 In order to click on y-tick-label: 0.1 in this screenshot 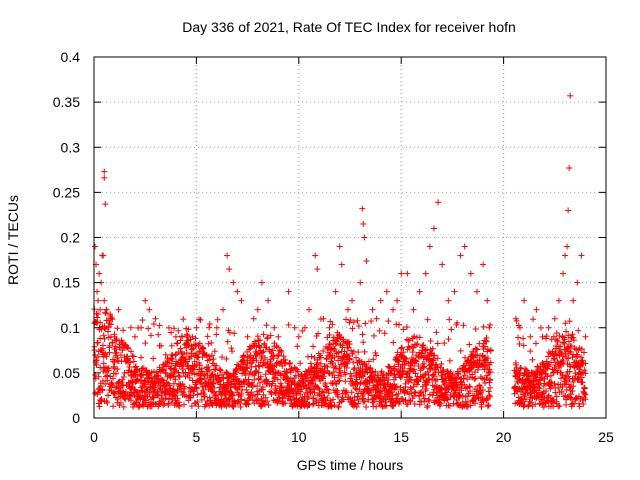, I will do `click(71, 328)`.